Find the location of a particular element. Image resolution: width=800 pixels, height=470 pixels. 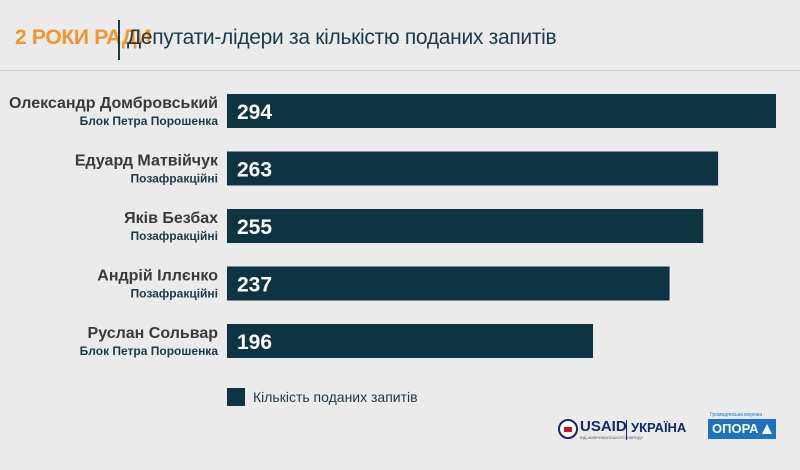

usaid-logo-text: USAID is located at coordinates (603, 426).